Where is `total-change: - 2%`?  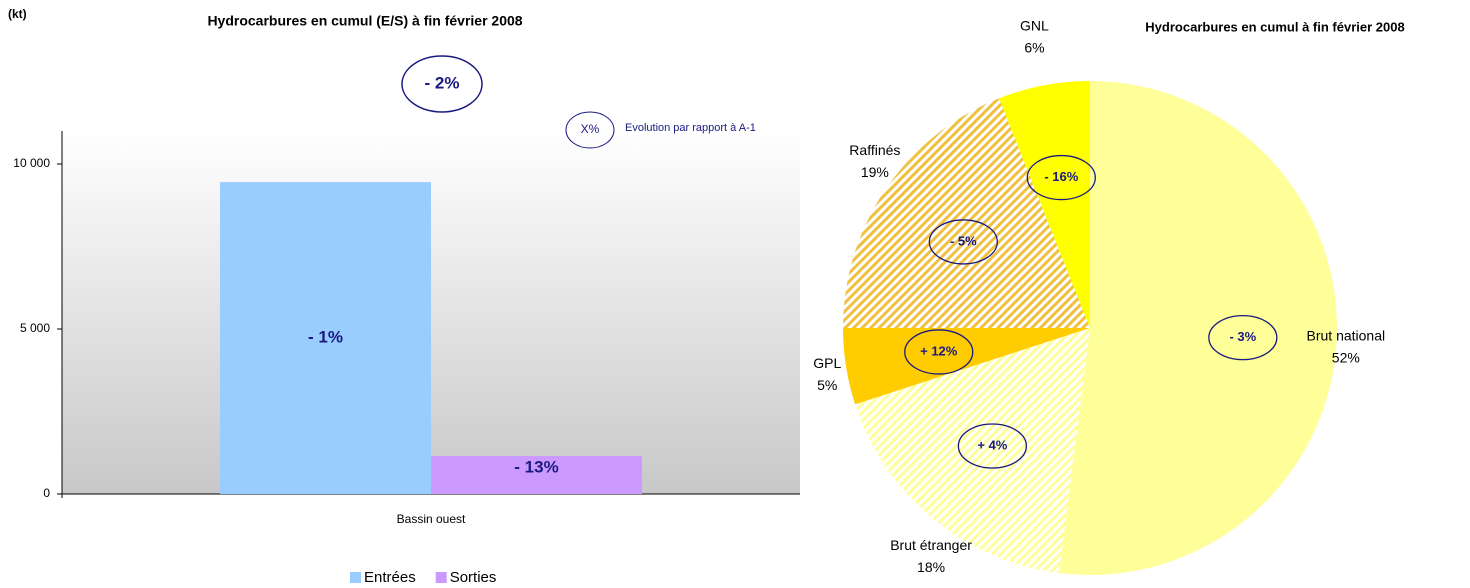 total-change: - 2% is located at coordinates (442, 82).